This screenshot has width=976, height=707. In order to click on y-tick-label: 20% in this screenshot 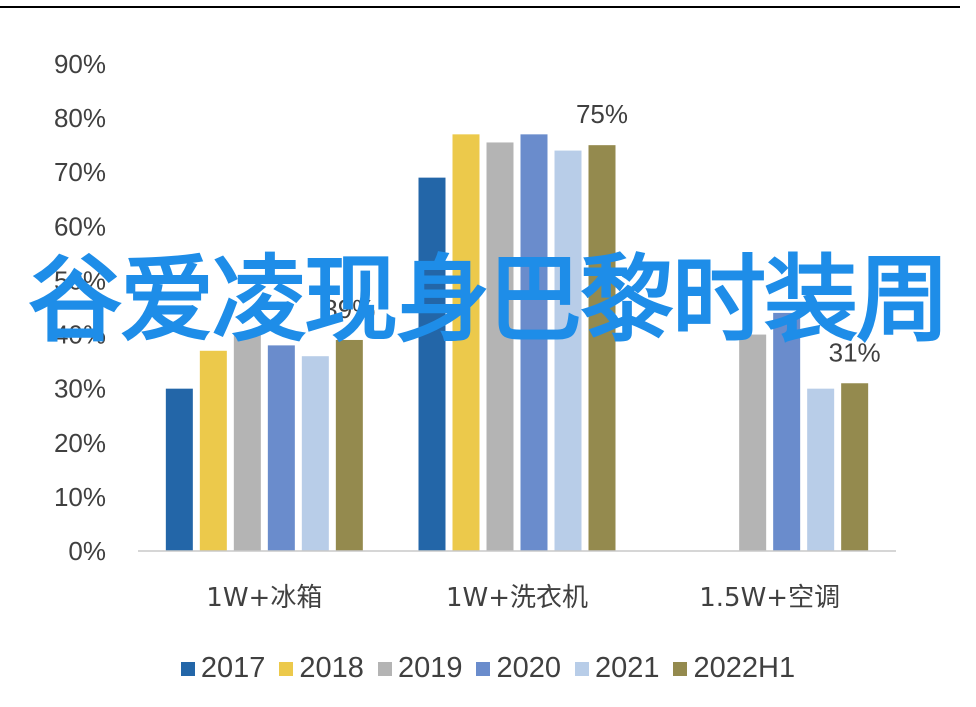, I will do `click(80, 443)`.